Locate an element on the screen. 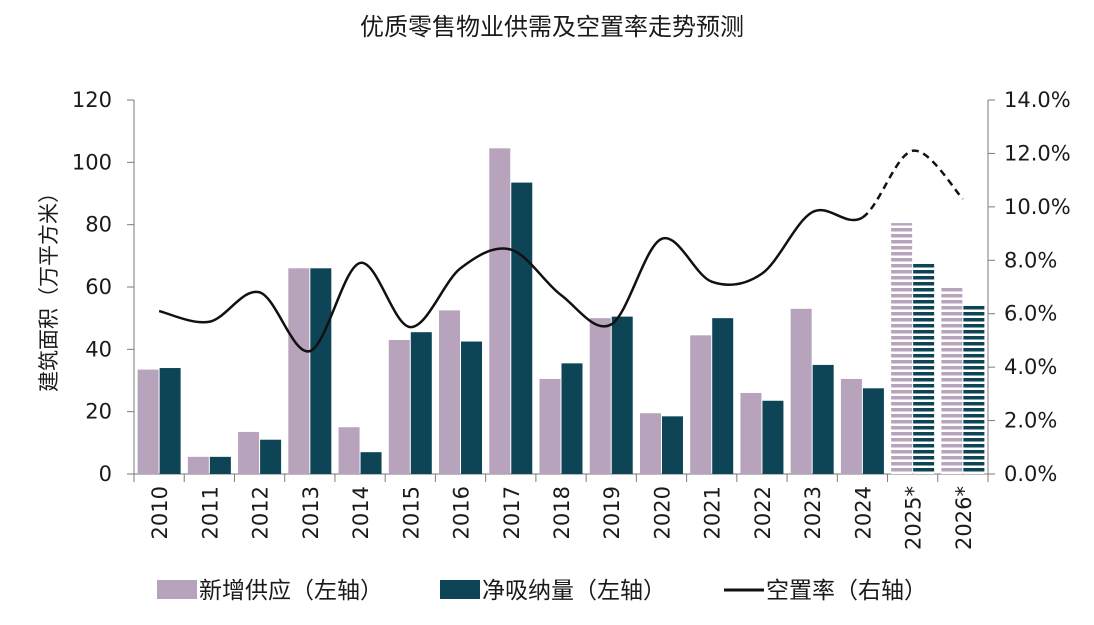 The width and height of the screenshot is (1094, 625). legend-net-absorption-swatch is located at coordinates (460, 589).